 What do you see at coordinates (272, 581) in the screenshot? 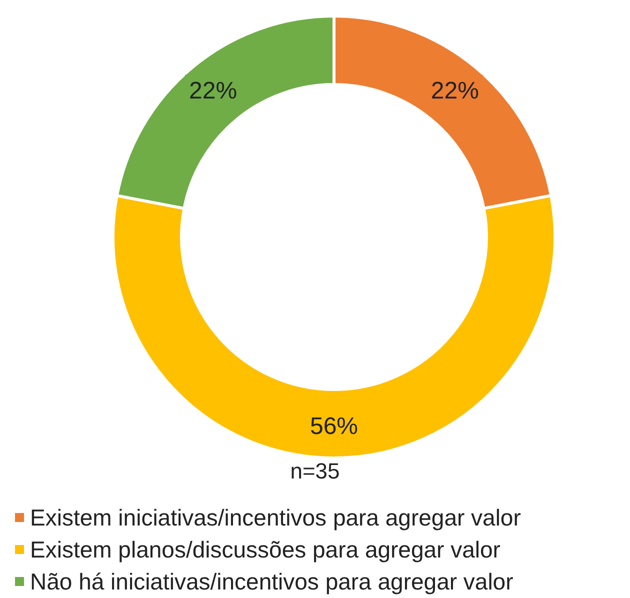
I see `legend-label: Não há iniciativas/incentivos para agregar valor` at bounding box center [272, 581].